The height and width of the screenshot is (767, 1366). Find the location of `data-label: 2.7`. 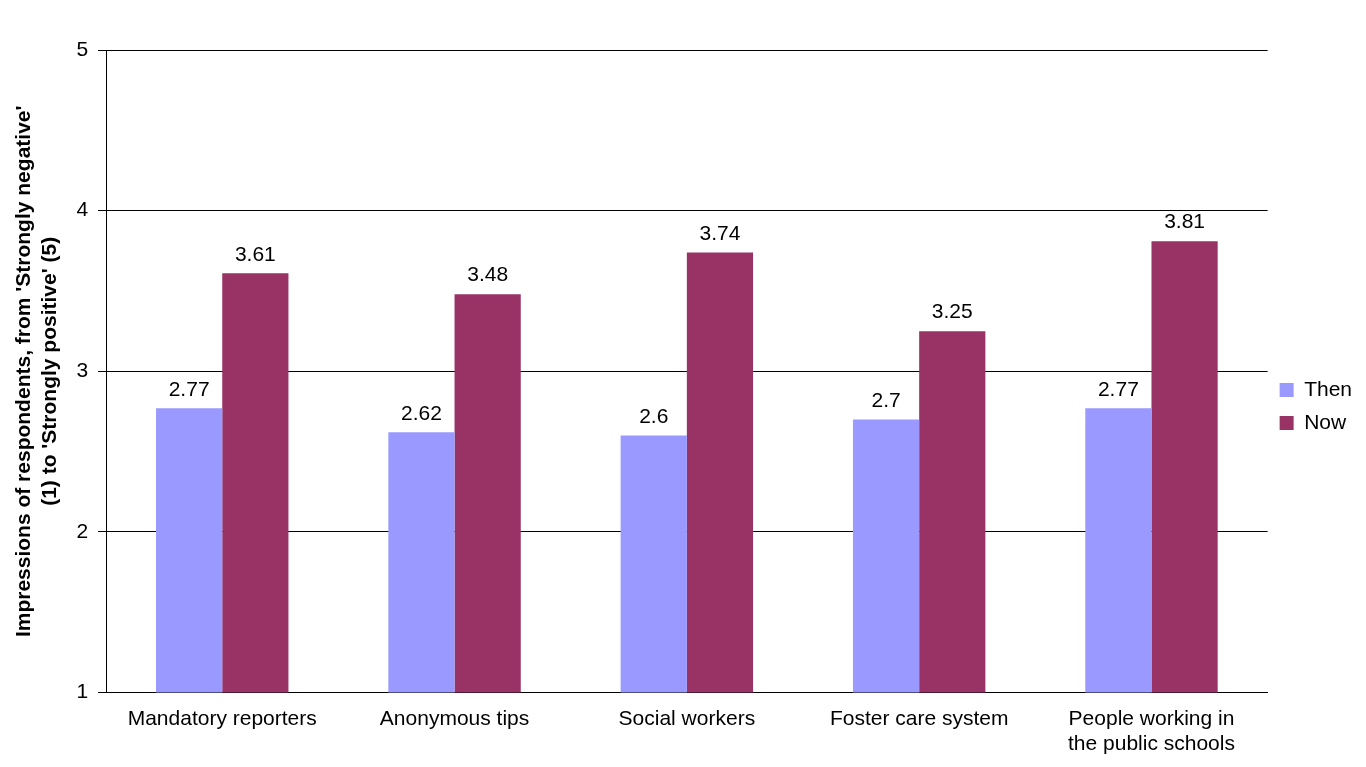

data-label: 2.7 is located at coordinates (886, 399).